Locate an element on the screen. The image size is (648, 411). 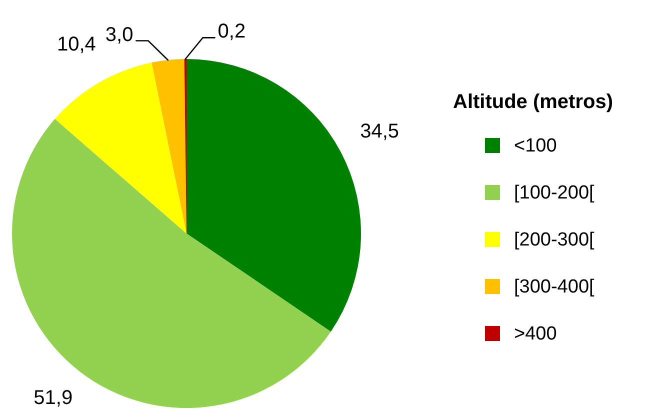
data-label: 34,5 is located at coordinates (380, 131).